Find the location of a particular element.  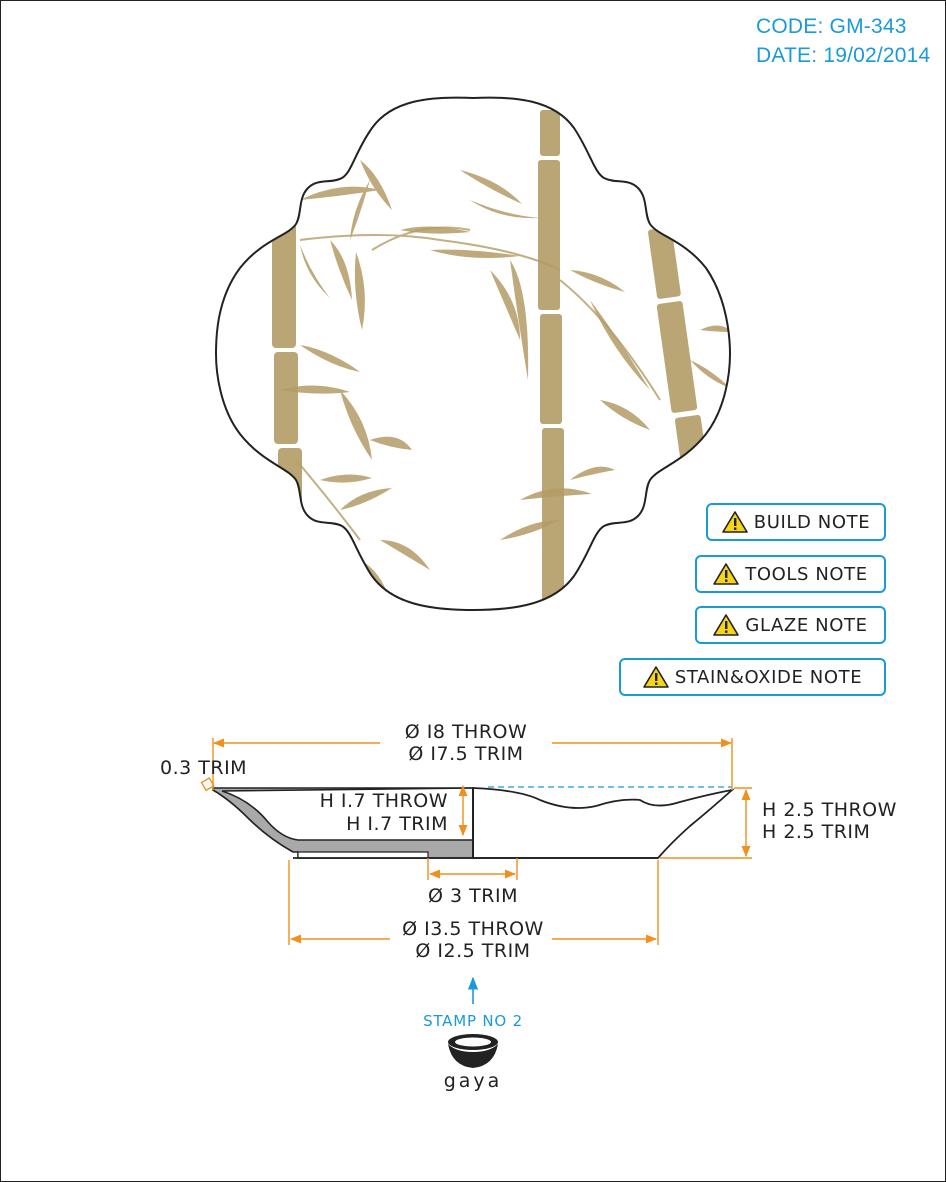

rim-trim-label: 0.3 TRIM is located at coordinates (203, 768).